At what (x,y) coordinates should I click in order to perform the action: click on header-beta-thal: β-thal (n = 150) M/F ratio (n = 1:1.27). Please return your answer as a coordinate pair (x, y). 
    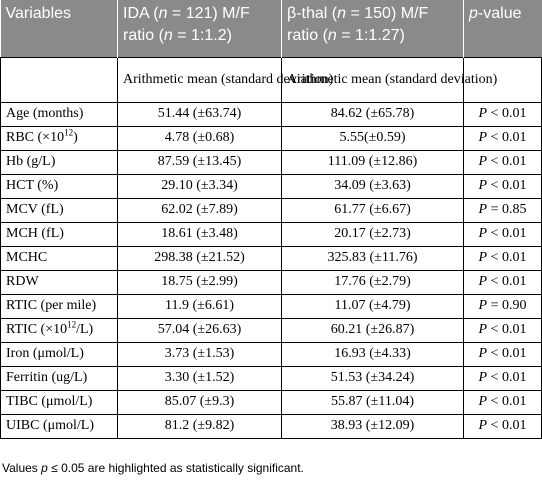
    Looking at the image, I should click on (372, 28).